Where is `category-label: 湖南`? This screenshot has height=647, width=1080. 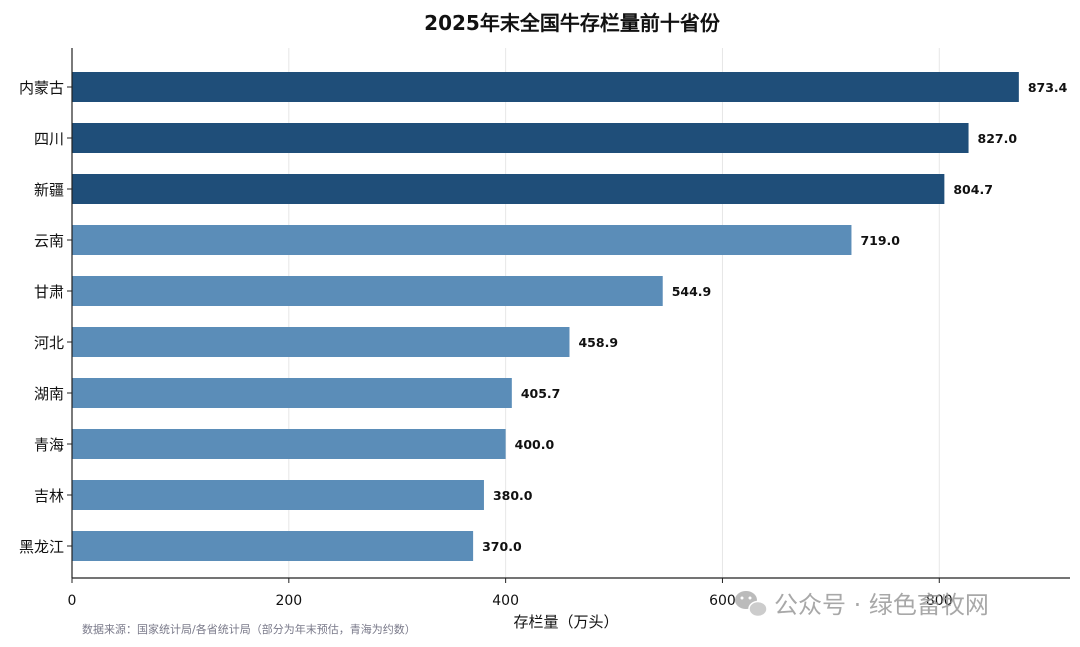
category-label: 湖南 is located at coordinates (49, 394).